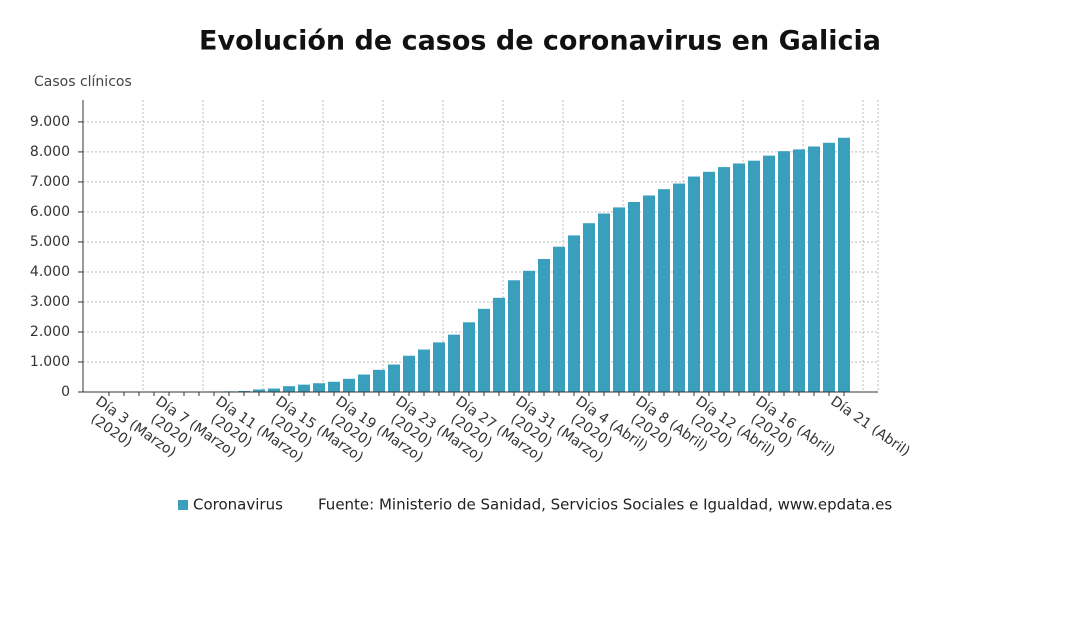  What do you see at coordinates (50, 332) in the screenshot?
I see `y-tick-label: 2.000` at bounding box center [50, 332].